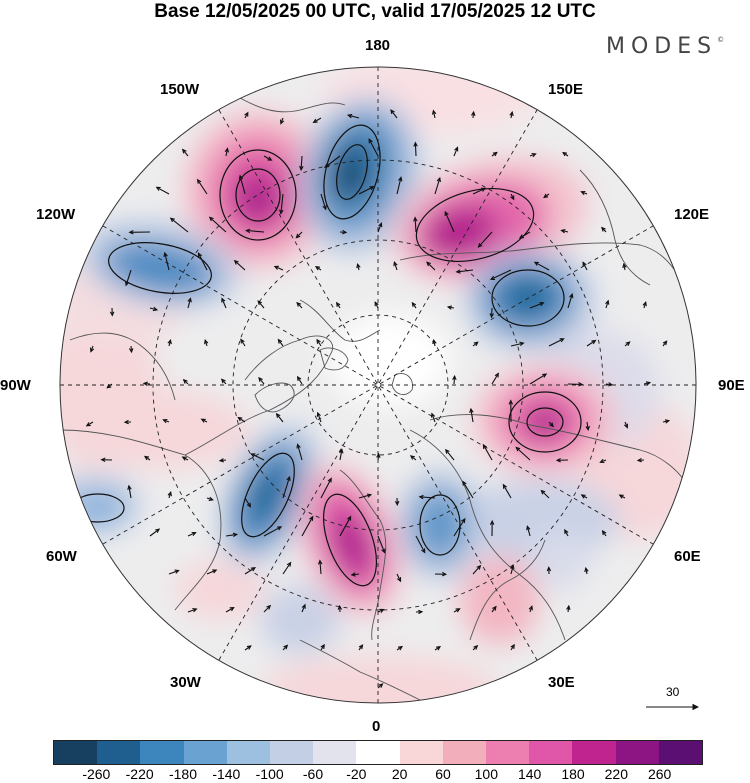  What do you see at coordinates (673, 692) in the screenshot?
I see `reference-vector-label: 30` at bounding box center [673, 692].